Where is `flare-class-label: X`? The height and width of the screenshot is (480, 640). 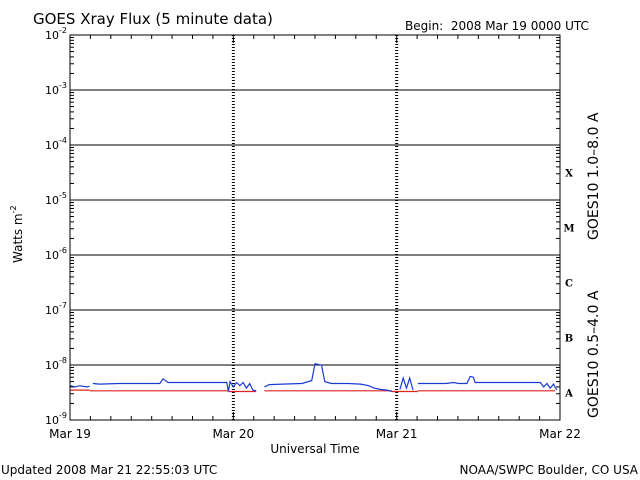 flare-class-label: X is located at coordinates (569, 174).